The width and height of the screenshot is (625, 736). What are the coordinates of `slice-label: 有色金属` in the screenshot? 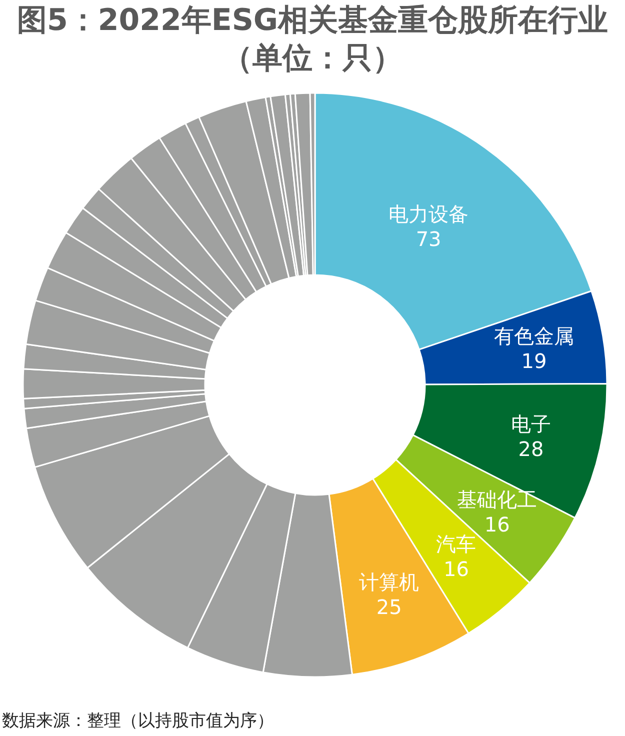 It's located at (534, 336).